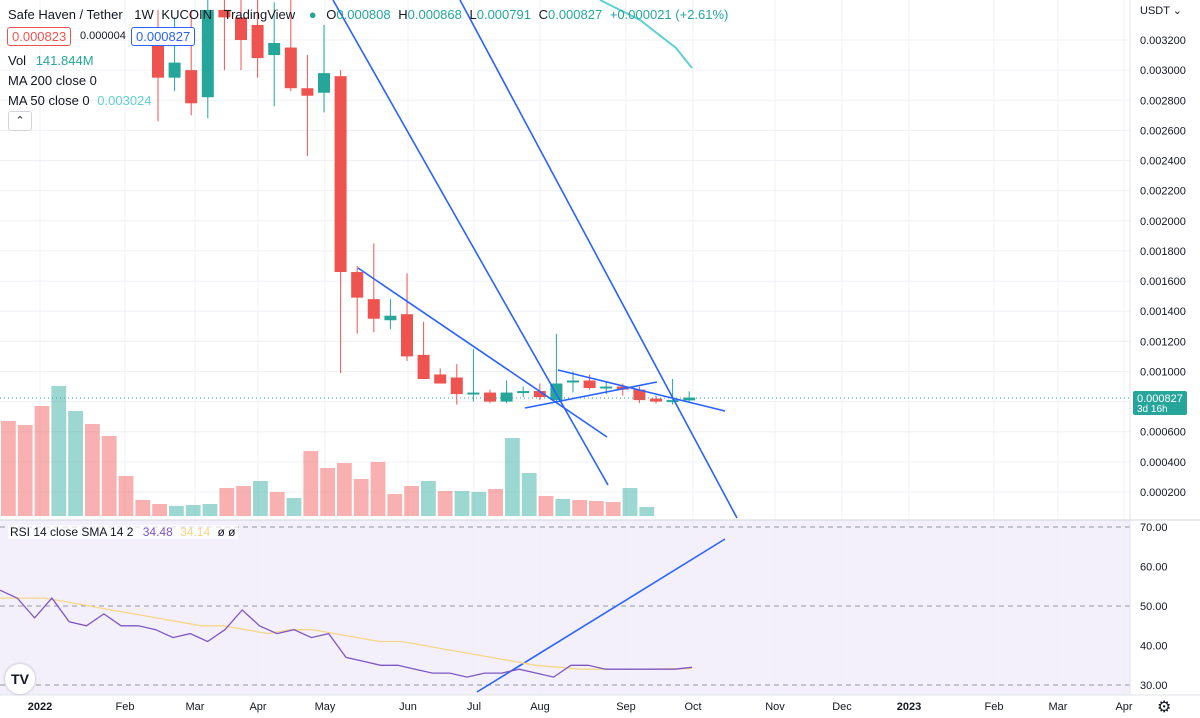 This screenshot has height=718, width=1200. Describe the element at coordinates (403, 14) in the screenshot. I see `ohlc-high-label: H` at that location.